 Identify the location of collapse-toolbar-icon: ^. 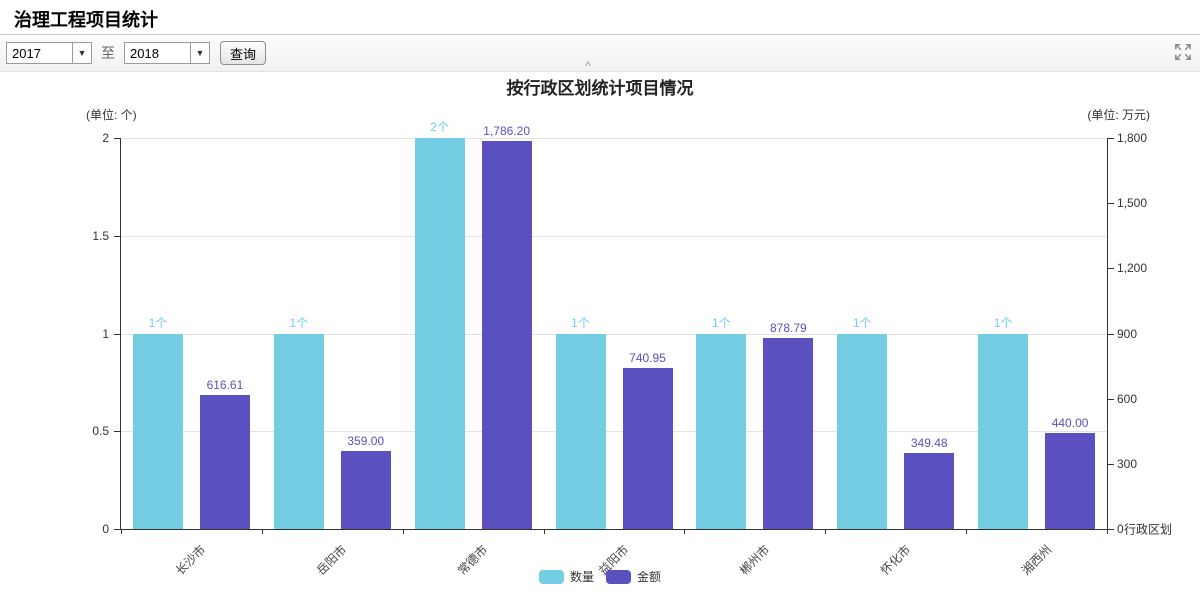
(588, 66).